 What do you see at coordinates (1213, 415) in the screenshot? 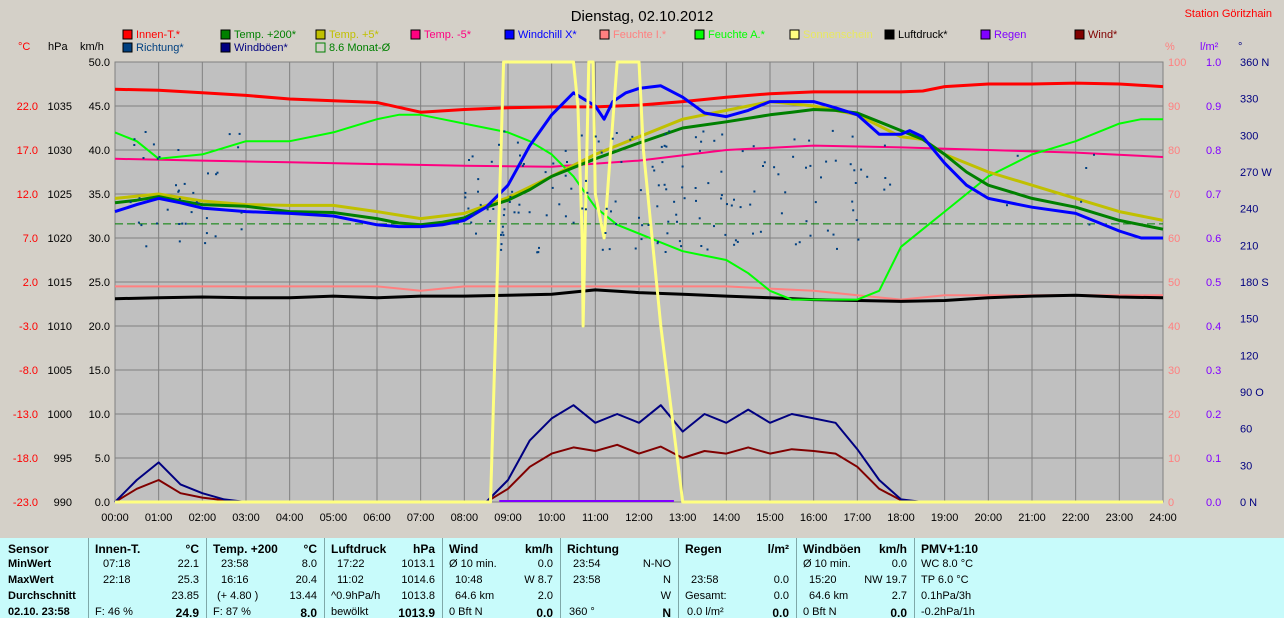
I see `y-tick-label: 0.2` at bounding box center [1213, 415].